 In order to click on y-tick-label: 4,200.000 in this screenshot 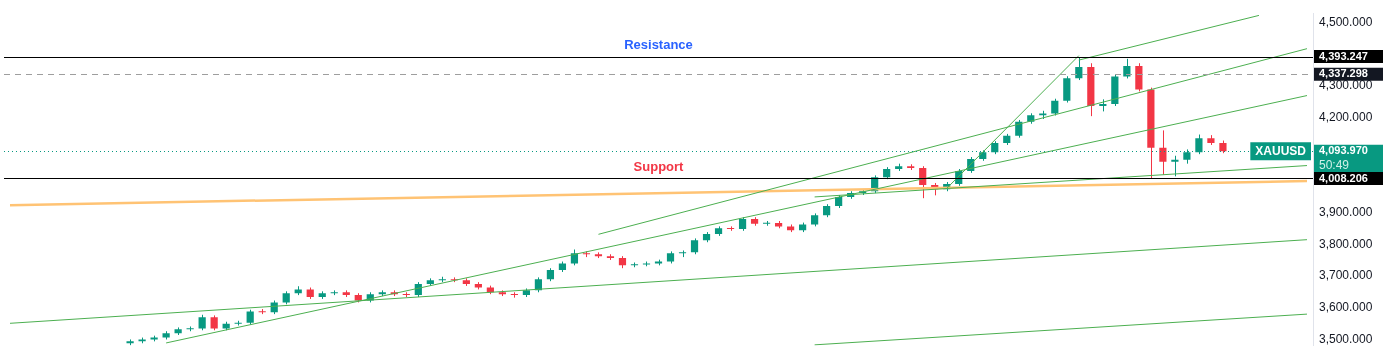, I will do `click(1346, 117)`.